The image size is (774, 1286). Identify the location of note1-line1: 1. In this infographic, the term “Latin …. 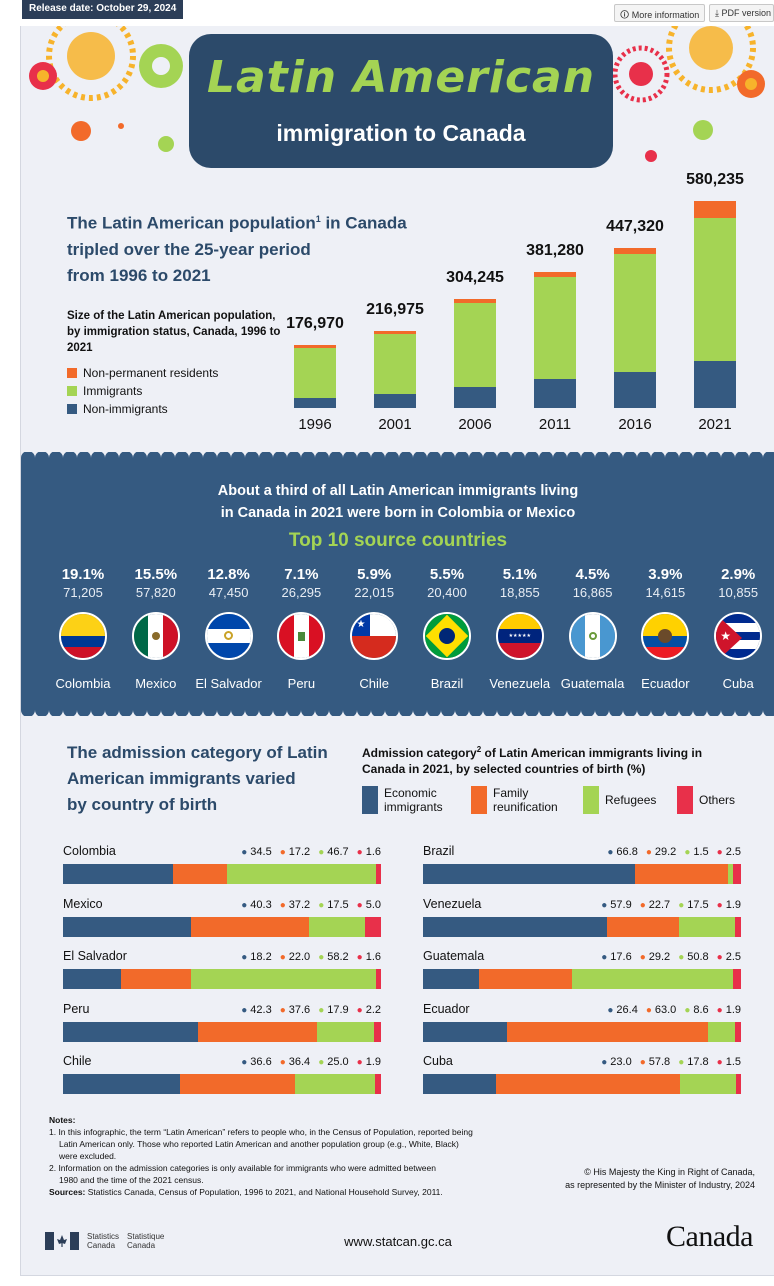
(261, 1132).